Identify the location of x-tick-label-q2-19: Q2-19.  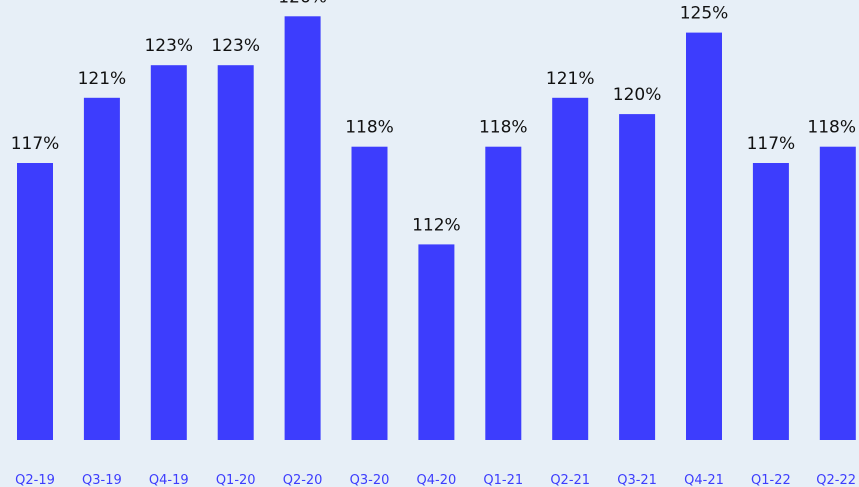
(35, 480).